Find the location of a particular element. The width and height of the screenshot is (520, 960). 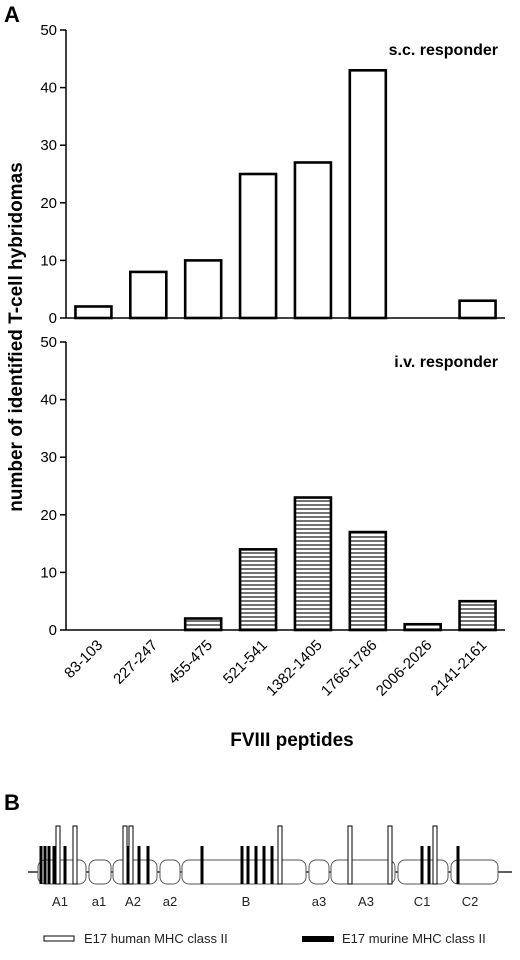

panel-title: s.c. responder is located at coordinates (443, 50).